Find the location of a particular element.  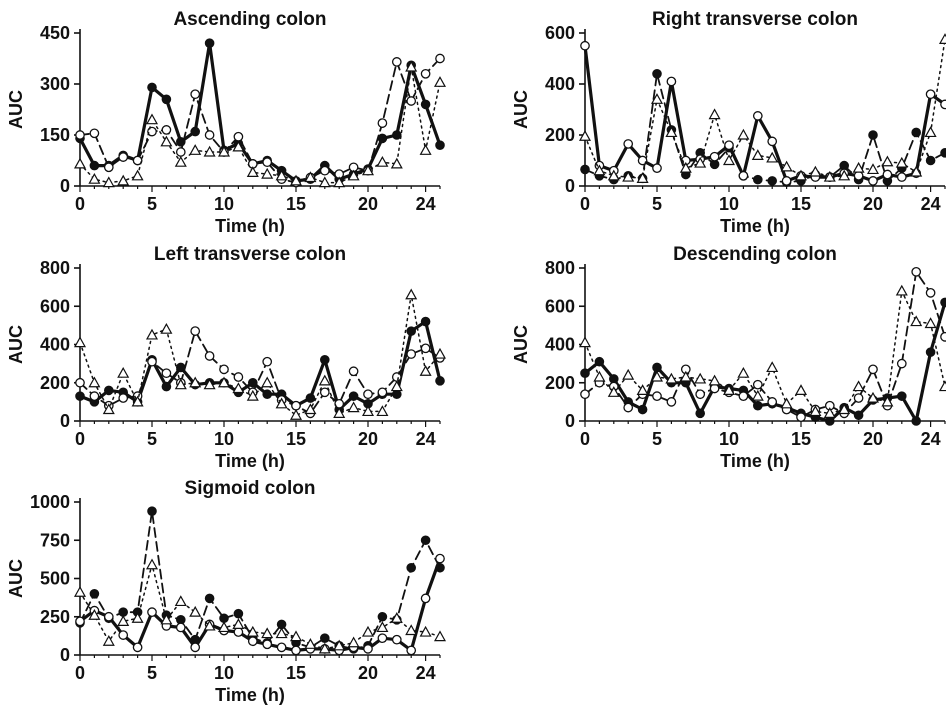

ascending-colon-y-tick-label: 150 is located at coordinates (55, 135).